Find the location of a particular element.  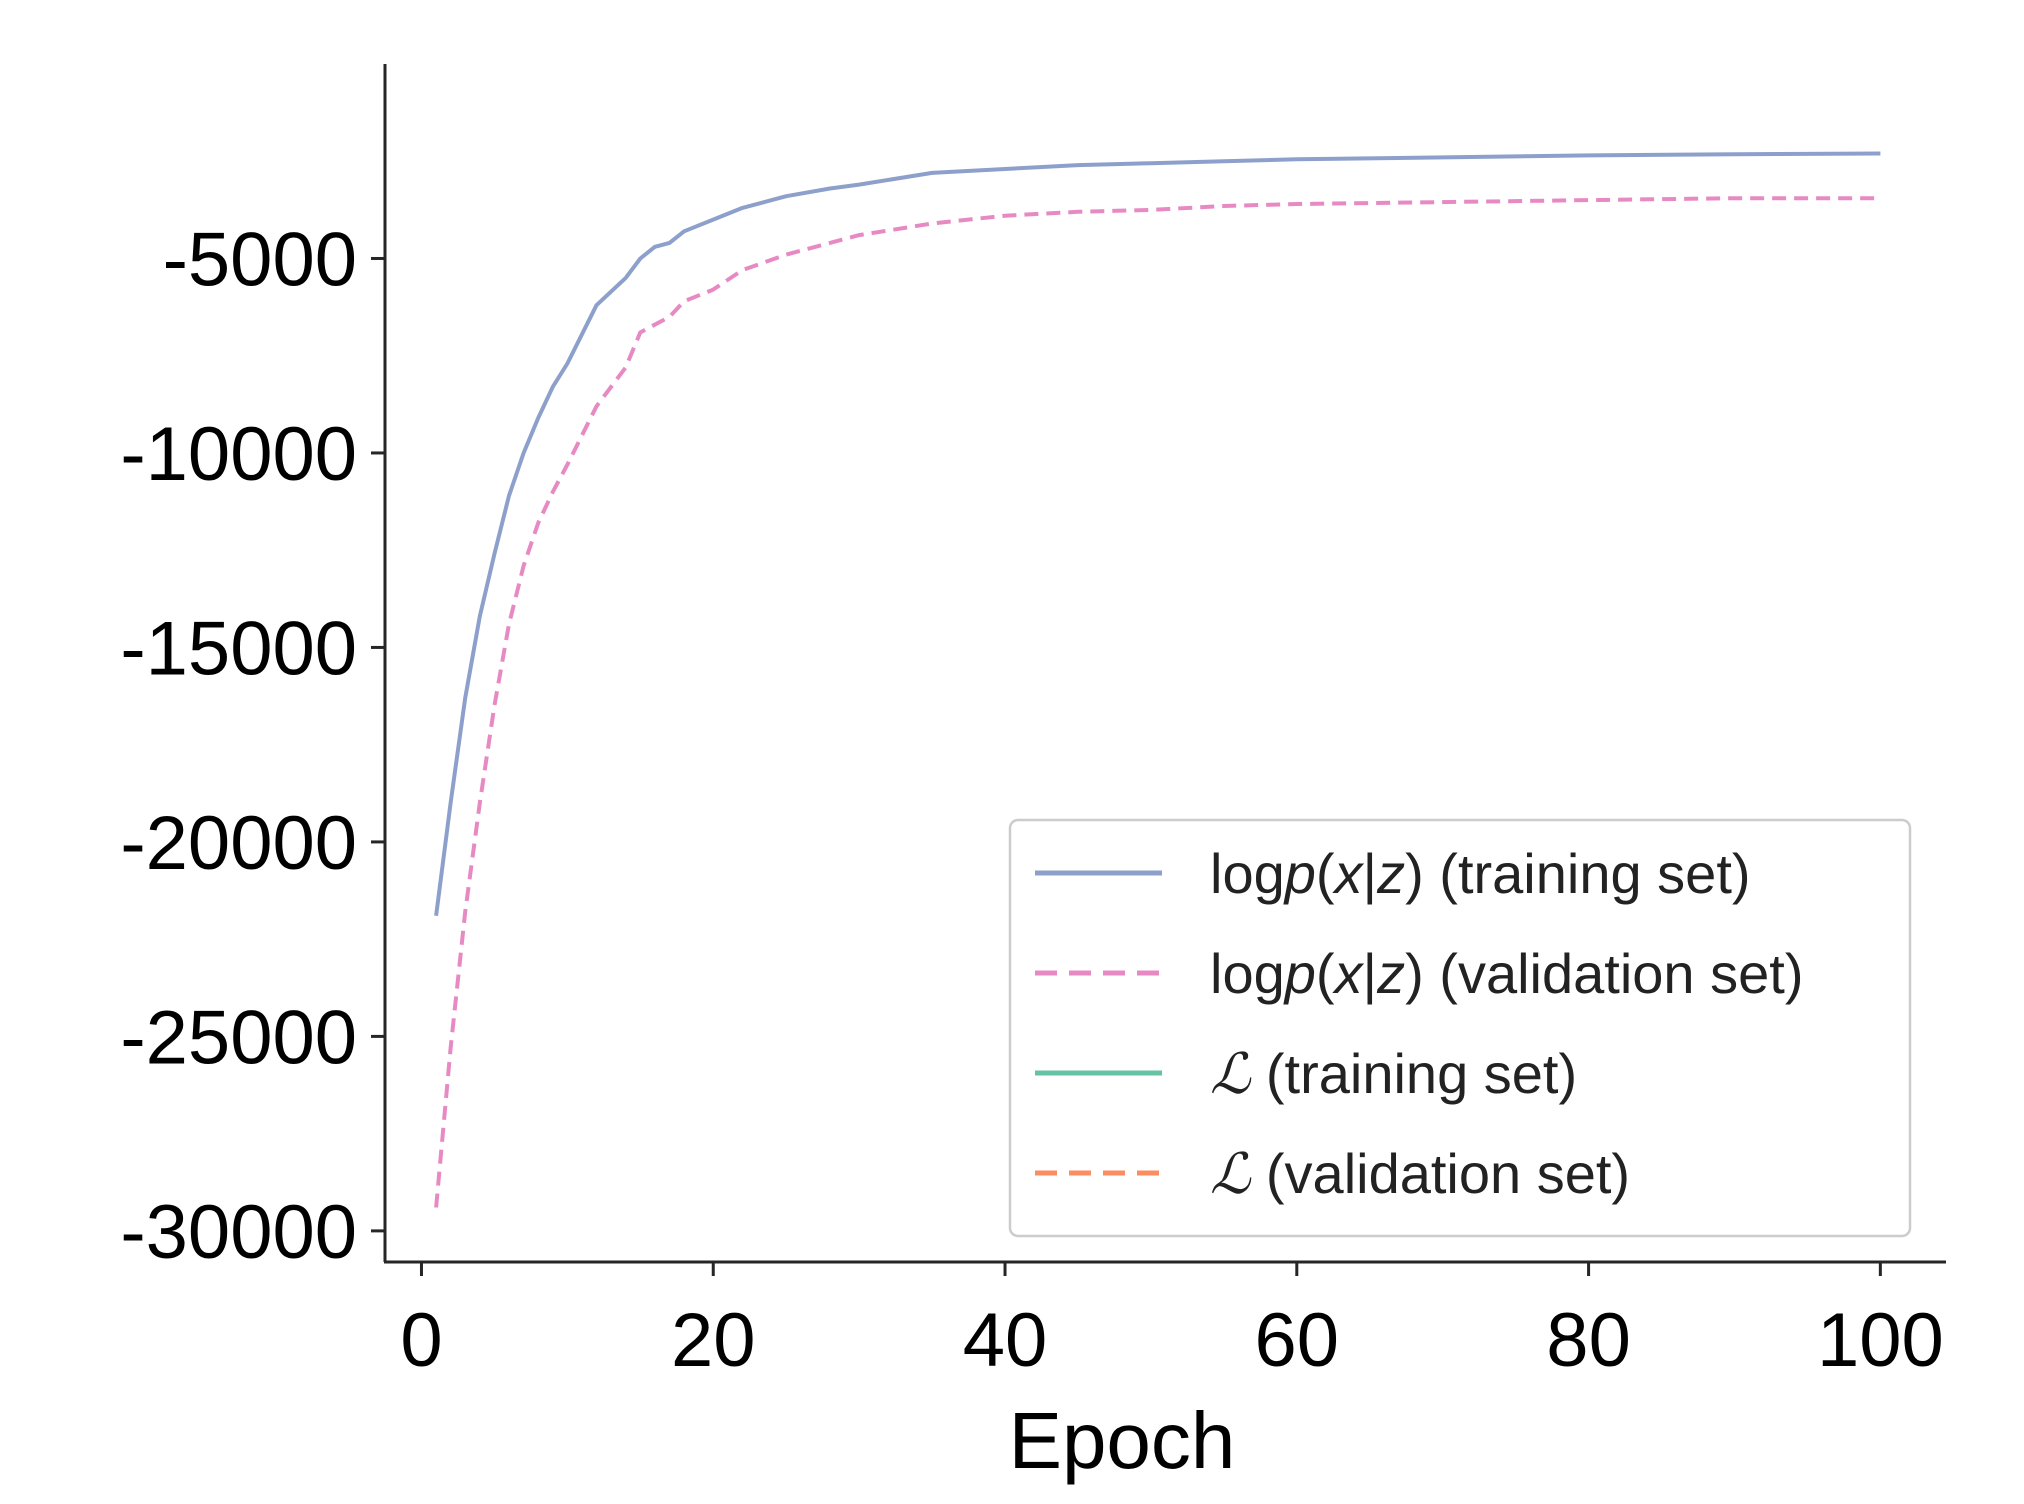

x-tick-label: 40 is located at coordinates (1005, 1340).